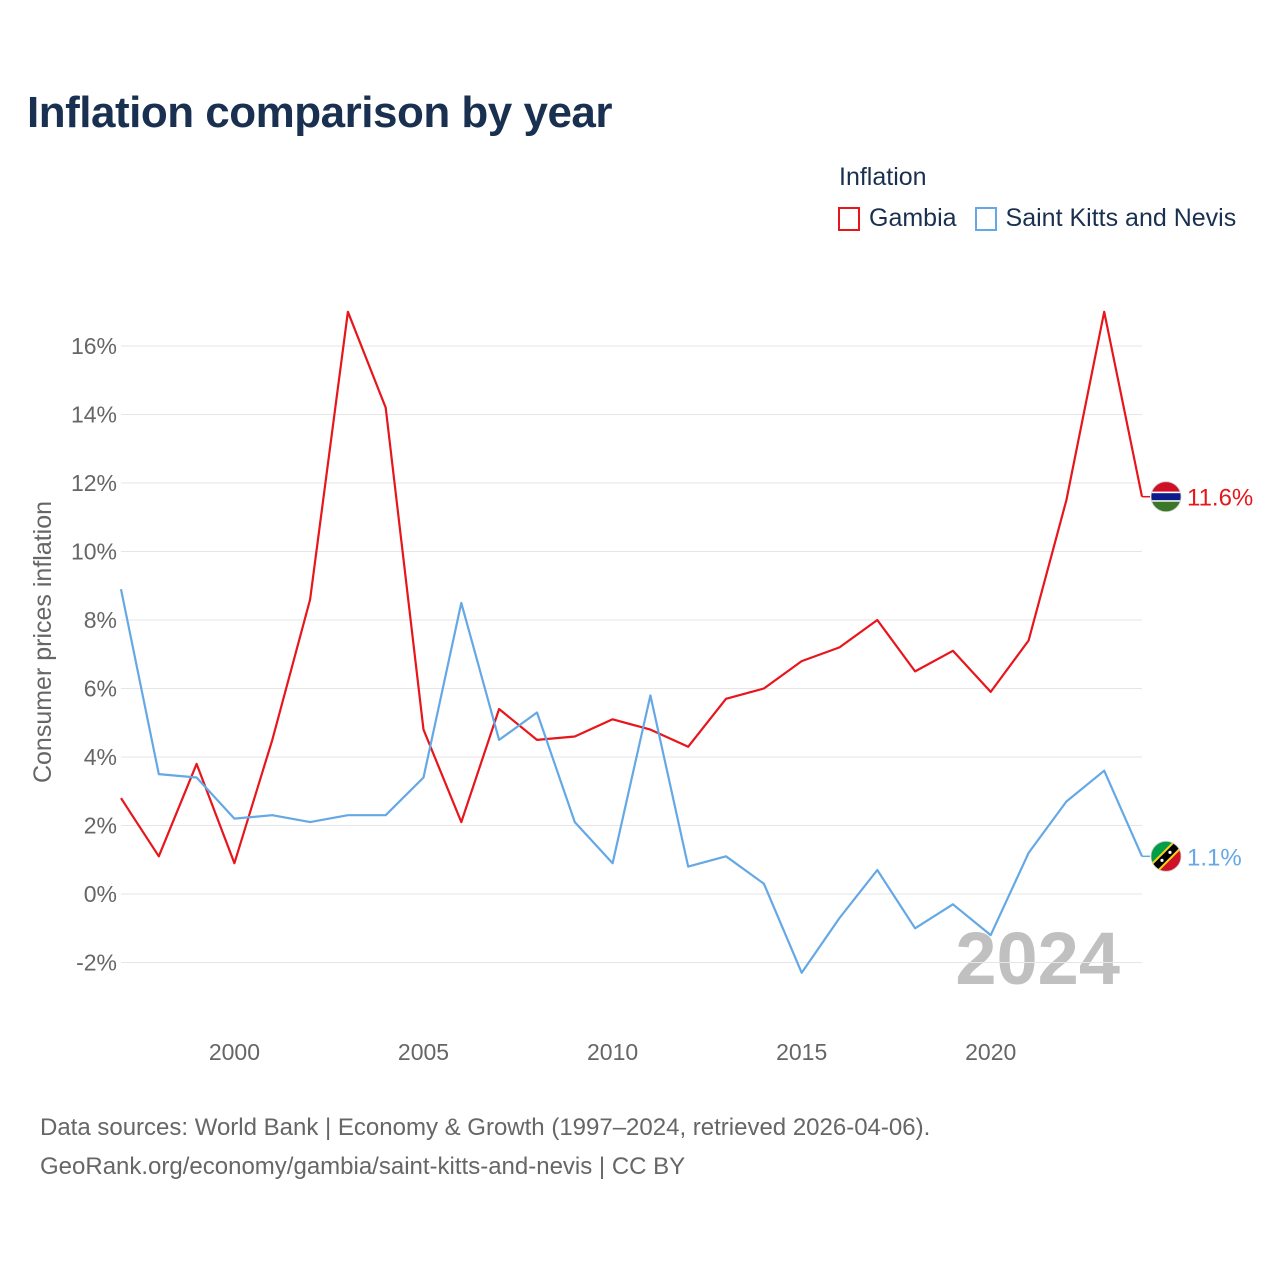 This screenshot has width=1280, height=1280. I want to click on legend: Gambia Saint Kitts and Nevis, so click(1046, 218).